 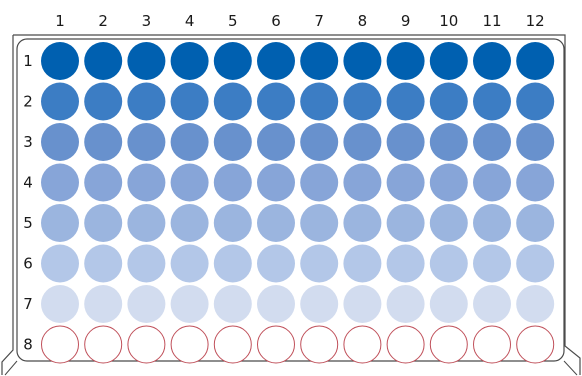 I want to click on column-label: 1, so click(x=60, y=21).